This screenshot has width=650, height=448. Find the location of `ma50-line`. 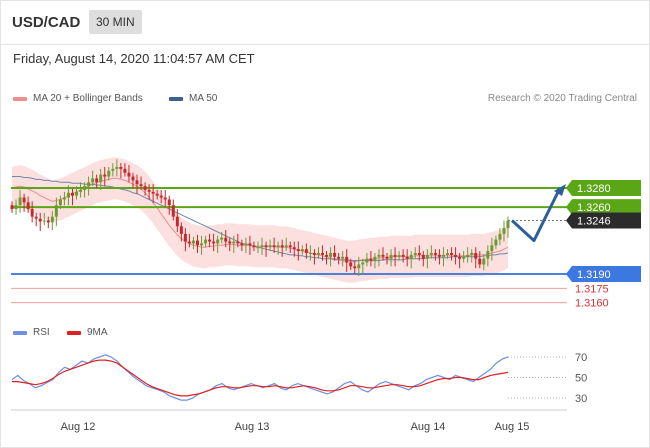

ma50-line is located at coordinates (260, 219).